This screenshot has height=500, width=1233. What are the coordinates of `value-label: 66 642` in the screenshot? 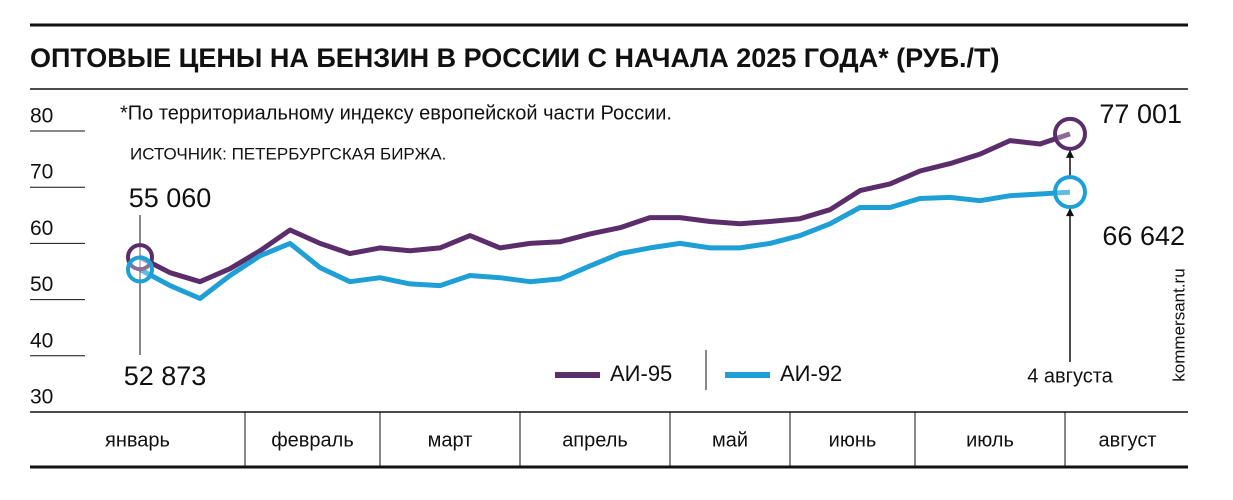 It's located at (1143, 236).